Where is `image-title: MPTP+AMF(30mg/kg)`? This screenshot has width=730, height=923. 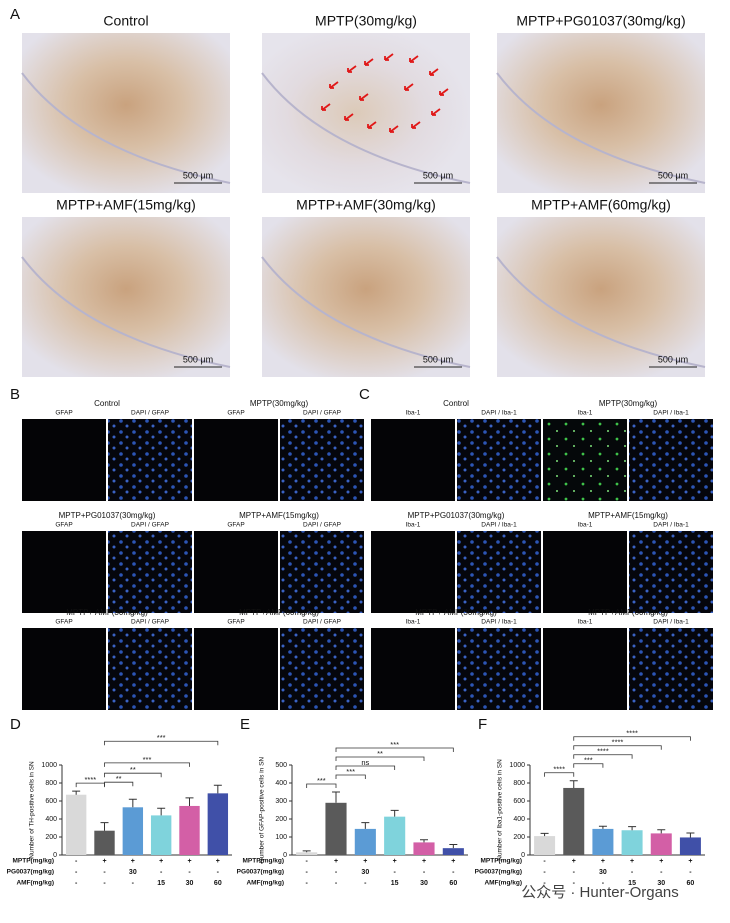 image-title: MPTP+AMF(30mg/kg) is located at coordinates (366, 205).